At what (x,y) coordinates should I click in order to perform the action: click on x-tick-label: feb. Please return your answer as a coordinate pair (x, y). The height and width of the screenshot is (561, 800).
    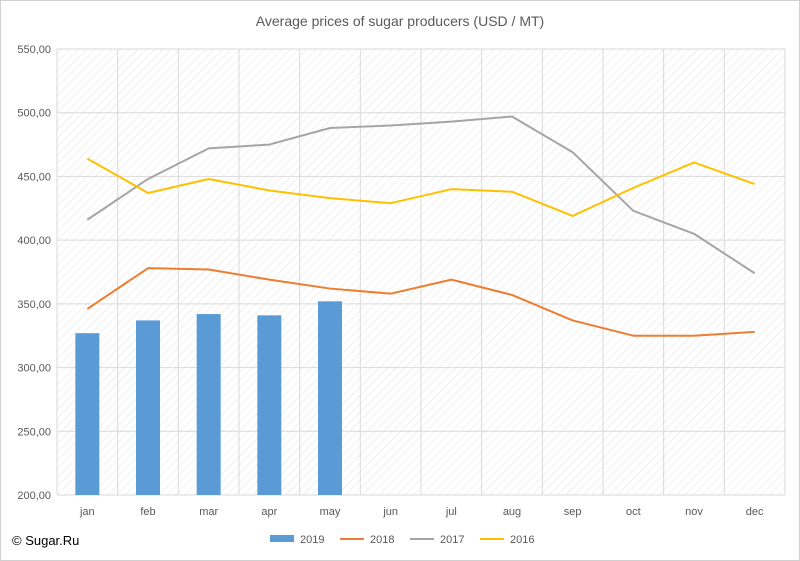
    Looking at the image, I should click on (147, 512).